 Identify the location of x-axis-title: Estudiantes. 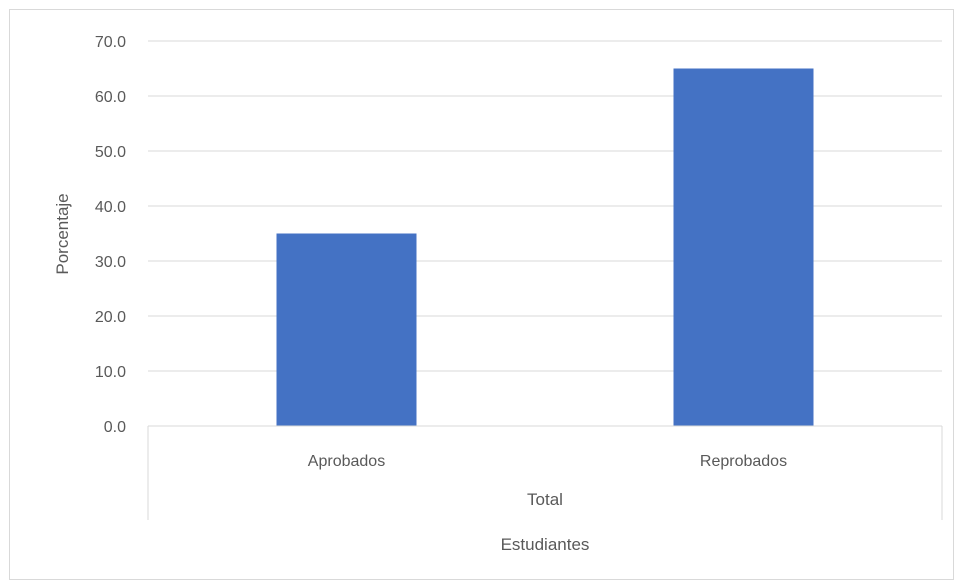
(545, 544).